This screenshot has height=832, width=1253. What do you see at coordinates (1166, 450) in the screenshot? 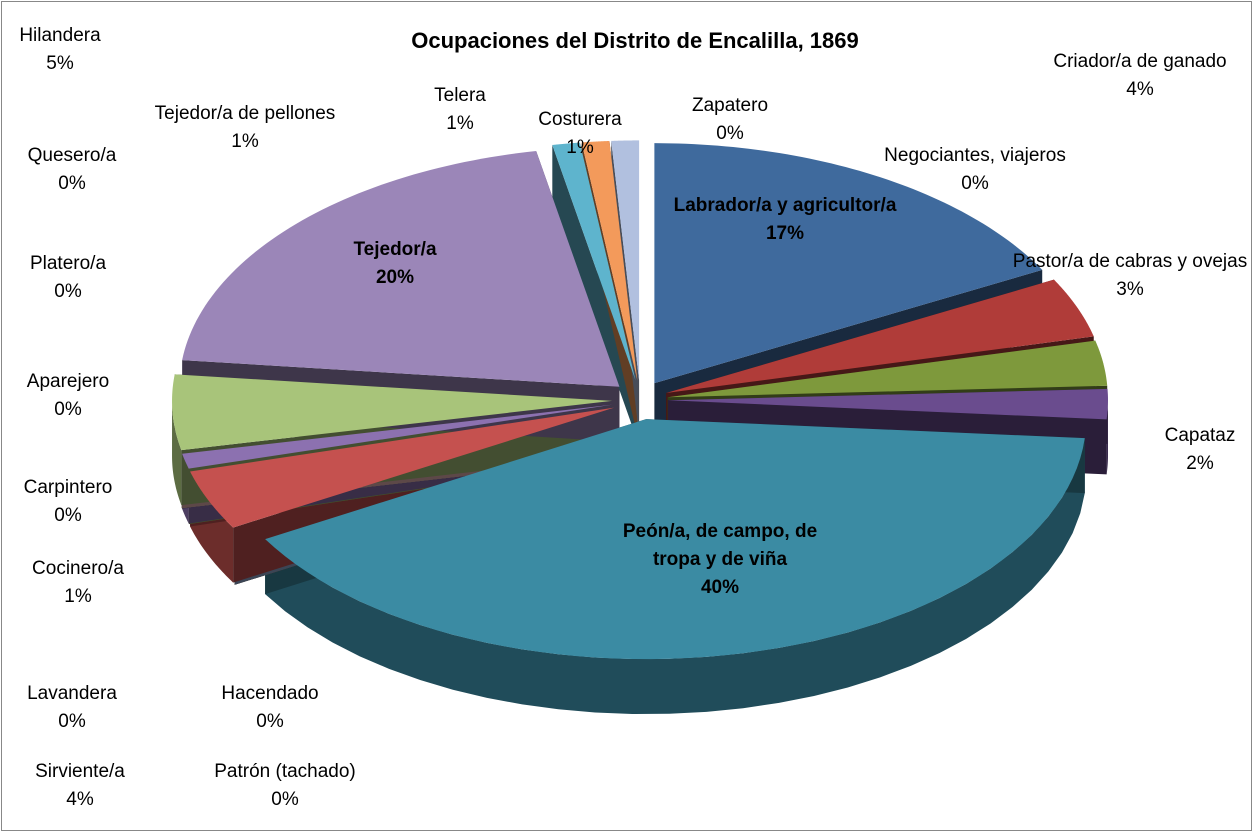
I see `data-label: Capataz 2%` at bounding box center [1166, 450].